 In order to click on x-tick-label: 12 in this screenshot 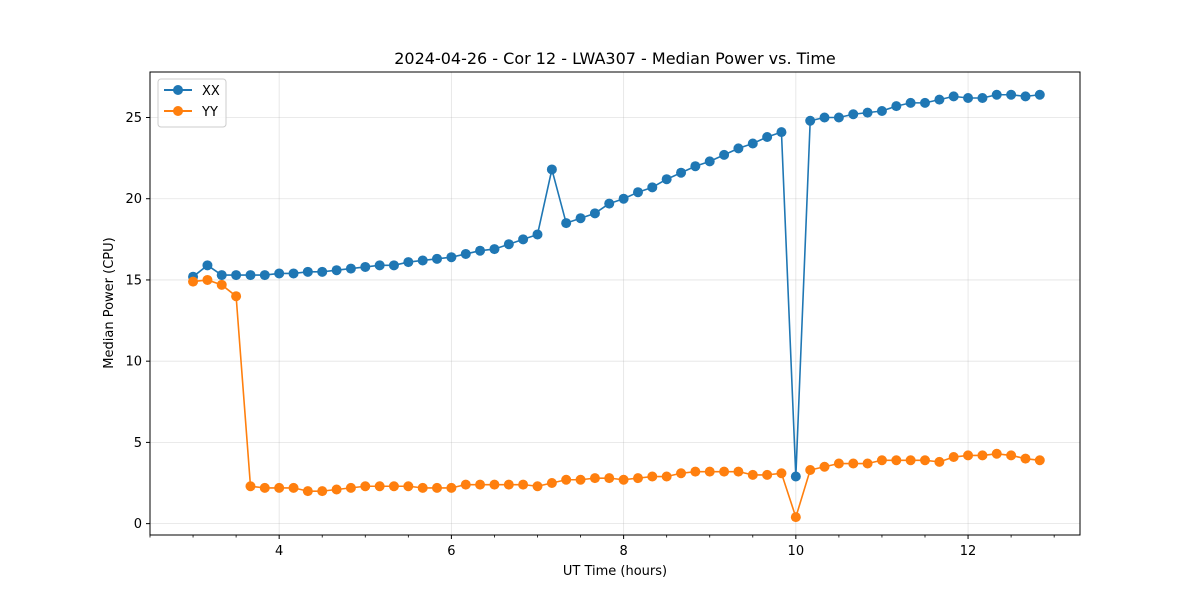, I will do `click(968, 551)`.